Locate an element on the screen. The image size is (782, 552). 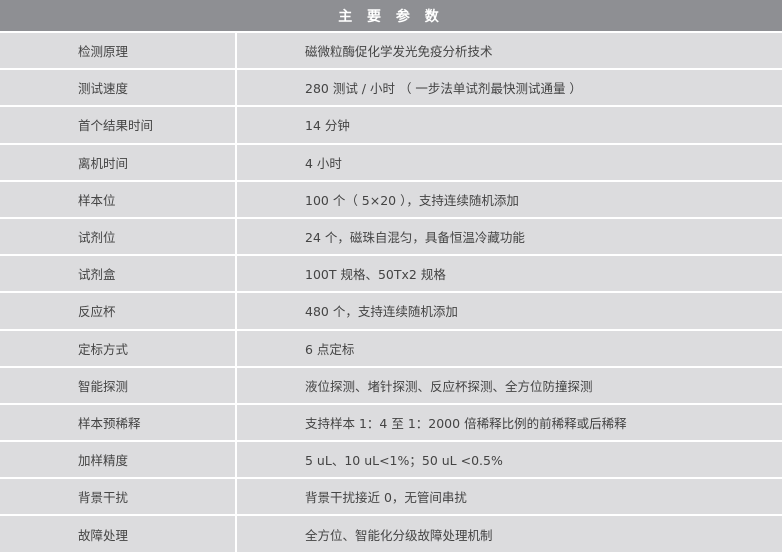
parameter-value: 100T 规格、50Tx2 规格 is located at coordinates (509, 274).